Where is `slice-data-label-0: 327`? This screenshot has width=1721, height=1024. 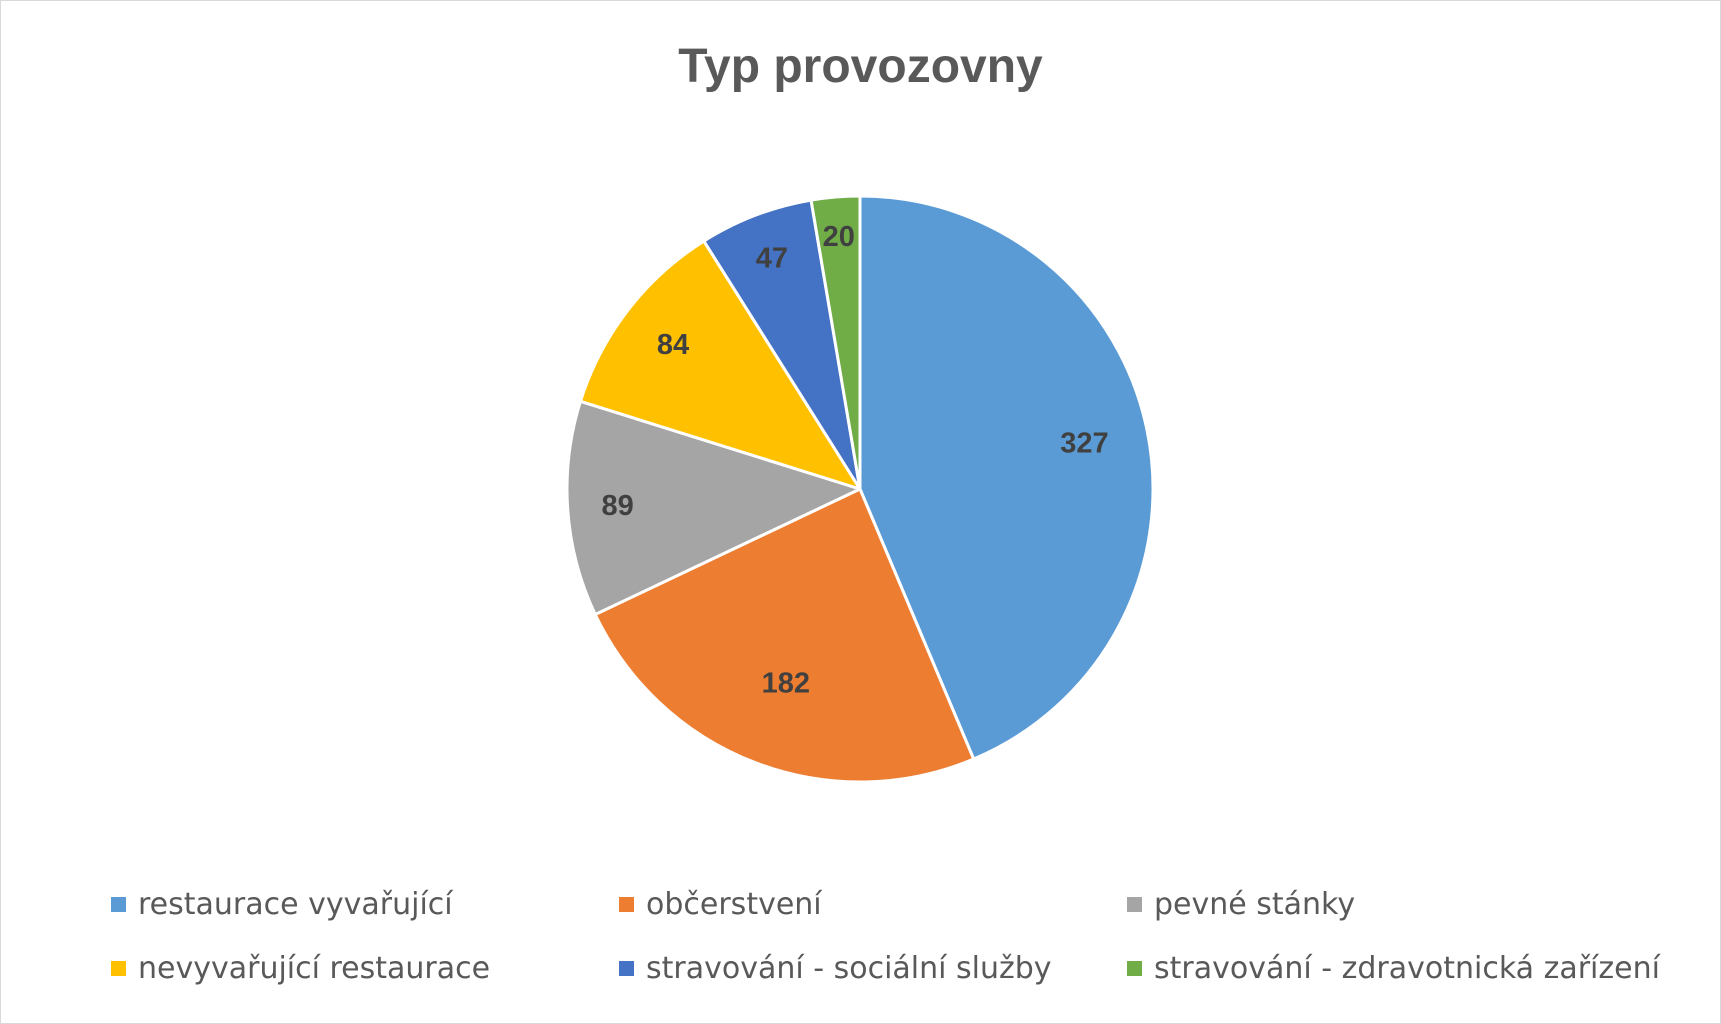 slice-data-label-0: 327 is located at coordinates (1084, 444).